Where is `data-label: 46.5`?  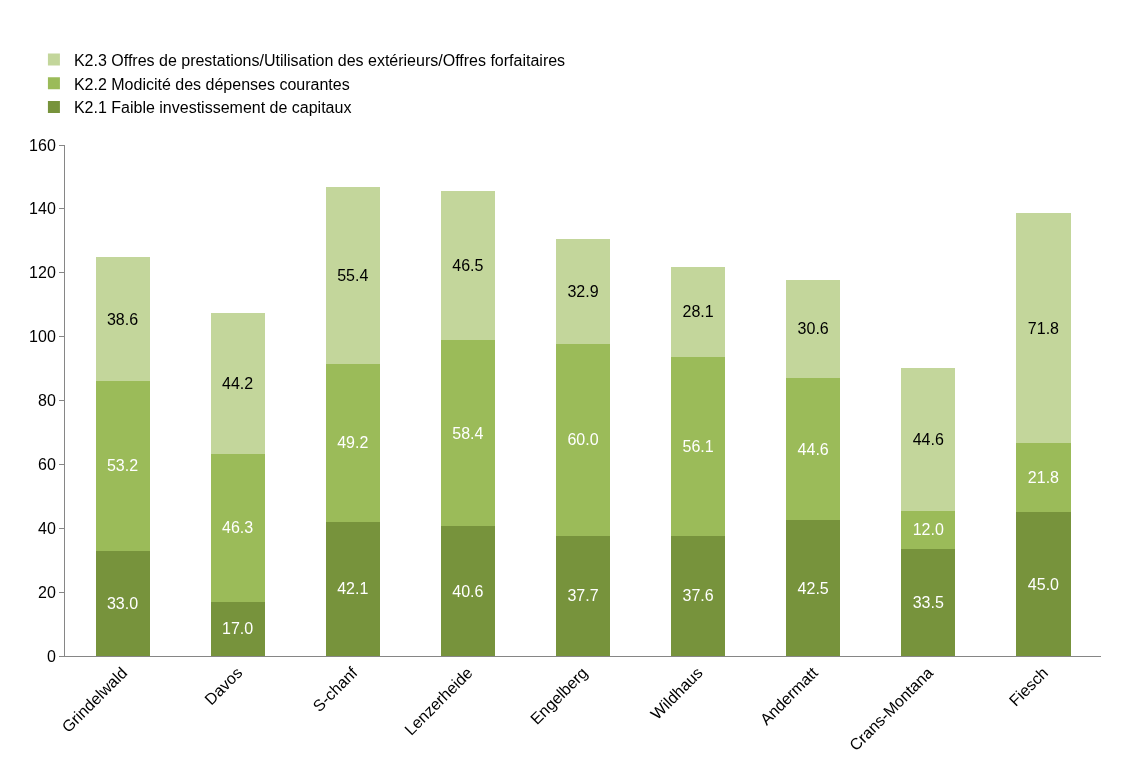
data-label: 46.5 is located at coordinates (468, 266).